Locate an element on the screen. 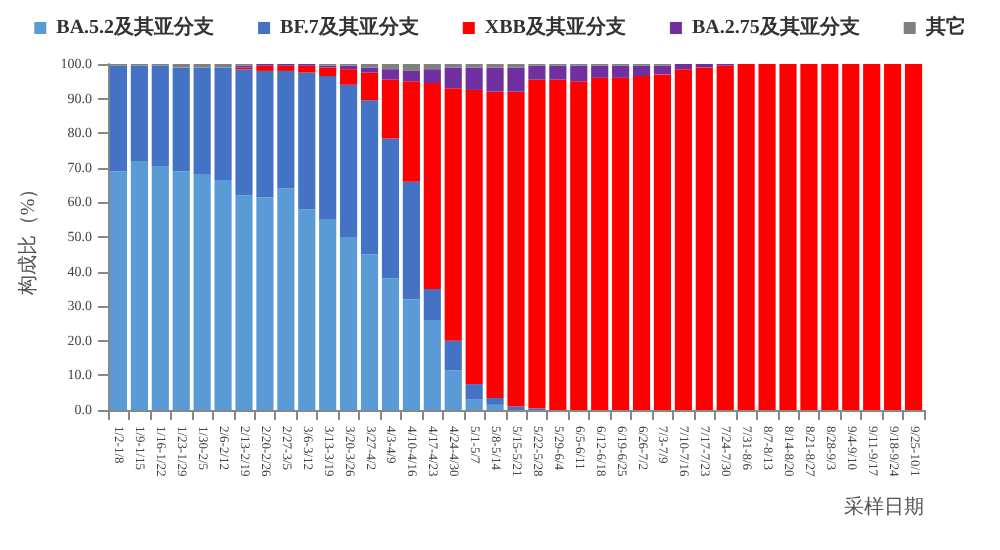 This screenshot has height=550, width=1000. legend-label: BA.2.75及其亚分支 is located at coordinates (775, 27).